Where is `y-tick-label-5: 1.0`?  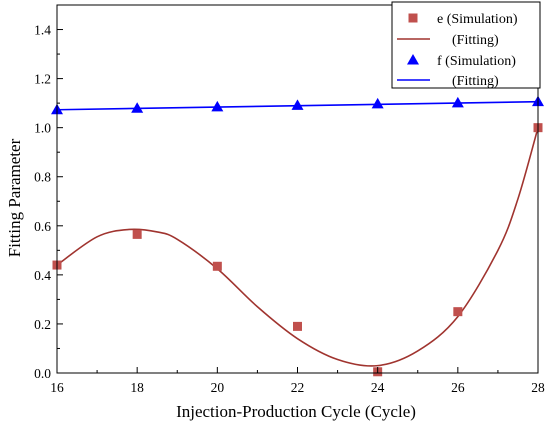 y-tick-label-5: 1.0 is located at coordinates (42, 128).